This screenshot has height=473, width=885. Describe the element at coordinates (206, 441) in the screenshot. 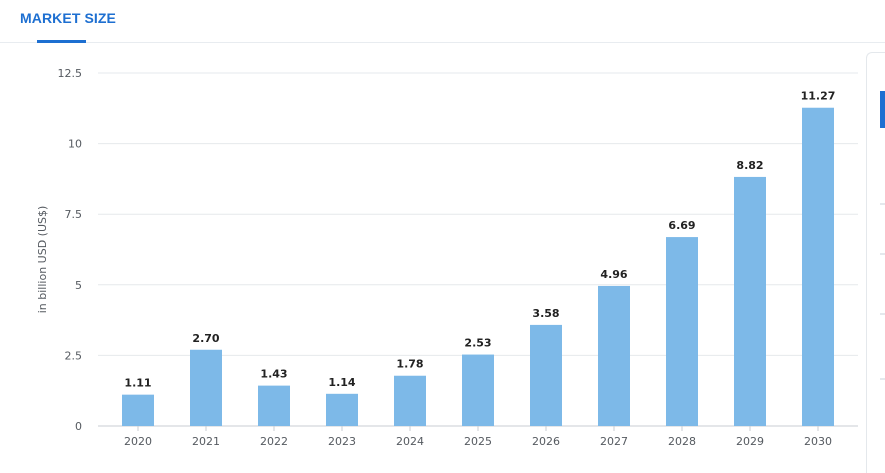

I see `x-tick-label: 2021` at that location.